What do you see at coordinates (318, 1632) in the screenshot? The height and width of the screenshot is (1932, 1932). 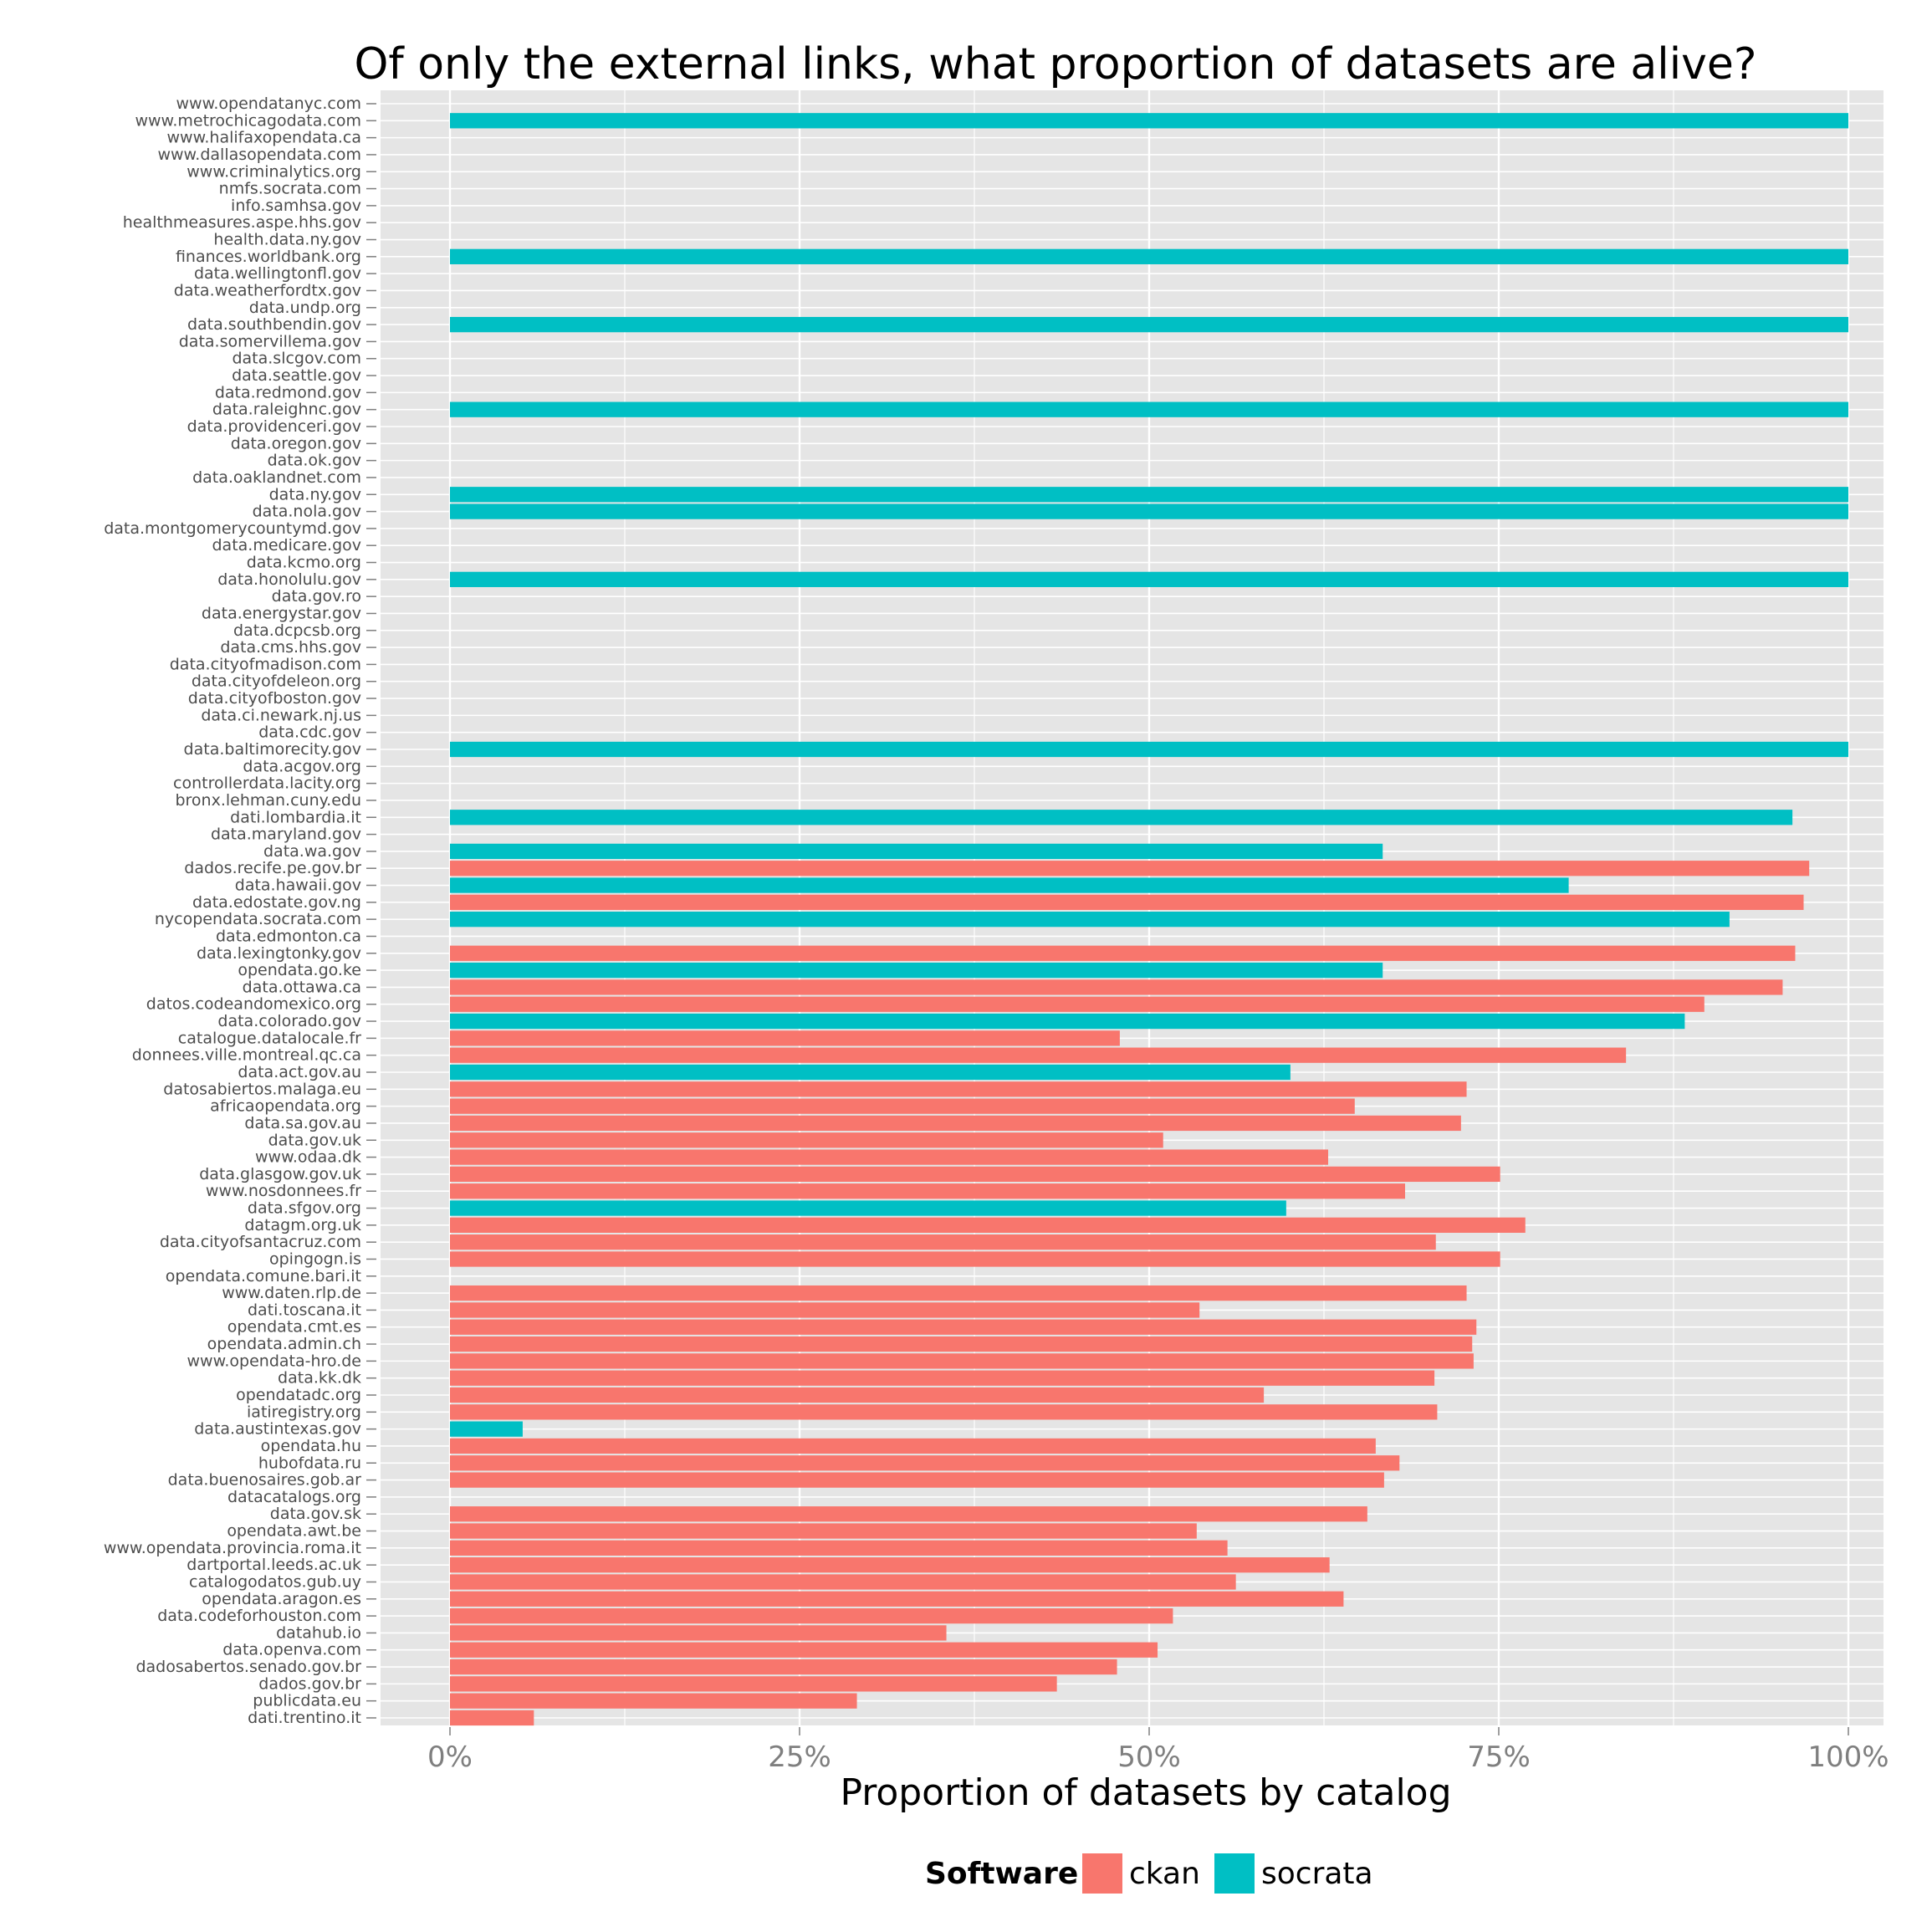 I see `category-label: datahub.io` at bounding box center [318, 1632].